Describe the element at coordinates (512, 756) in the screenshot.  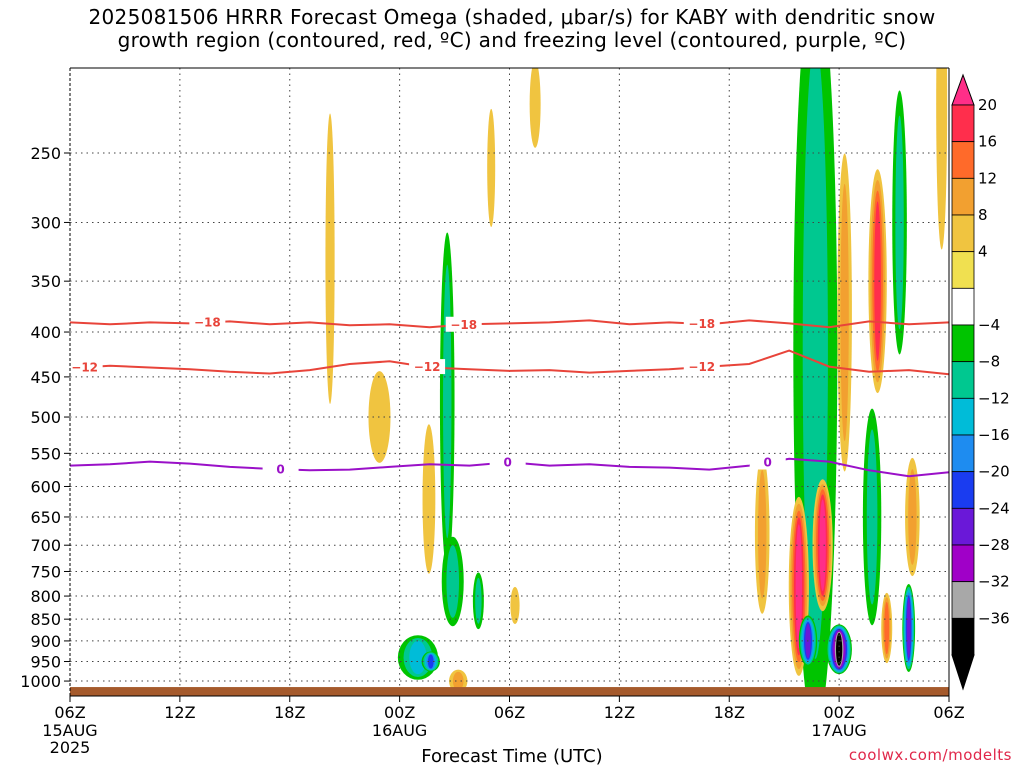
I see `x-axis-label: Forecast Time (UTC)` at that location.